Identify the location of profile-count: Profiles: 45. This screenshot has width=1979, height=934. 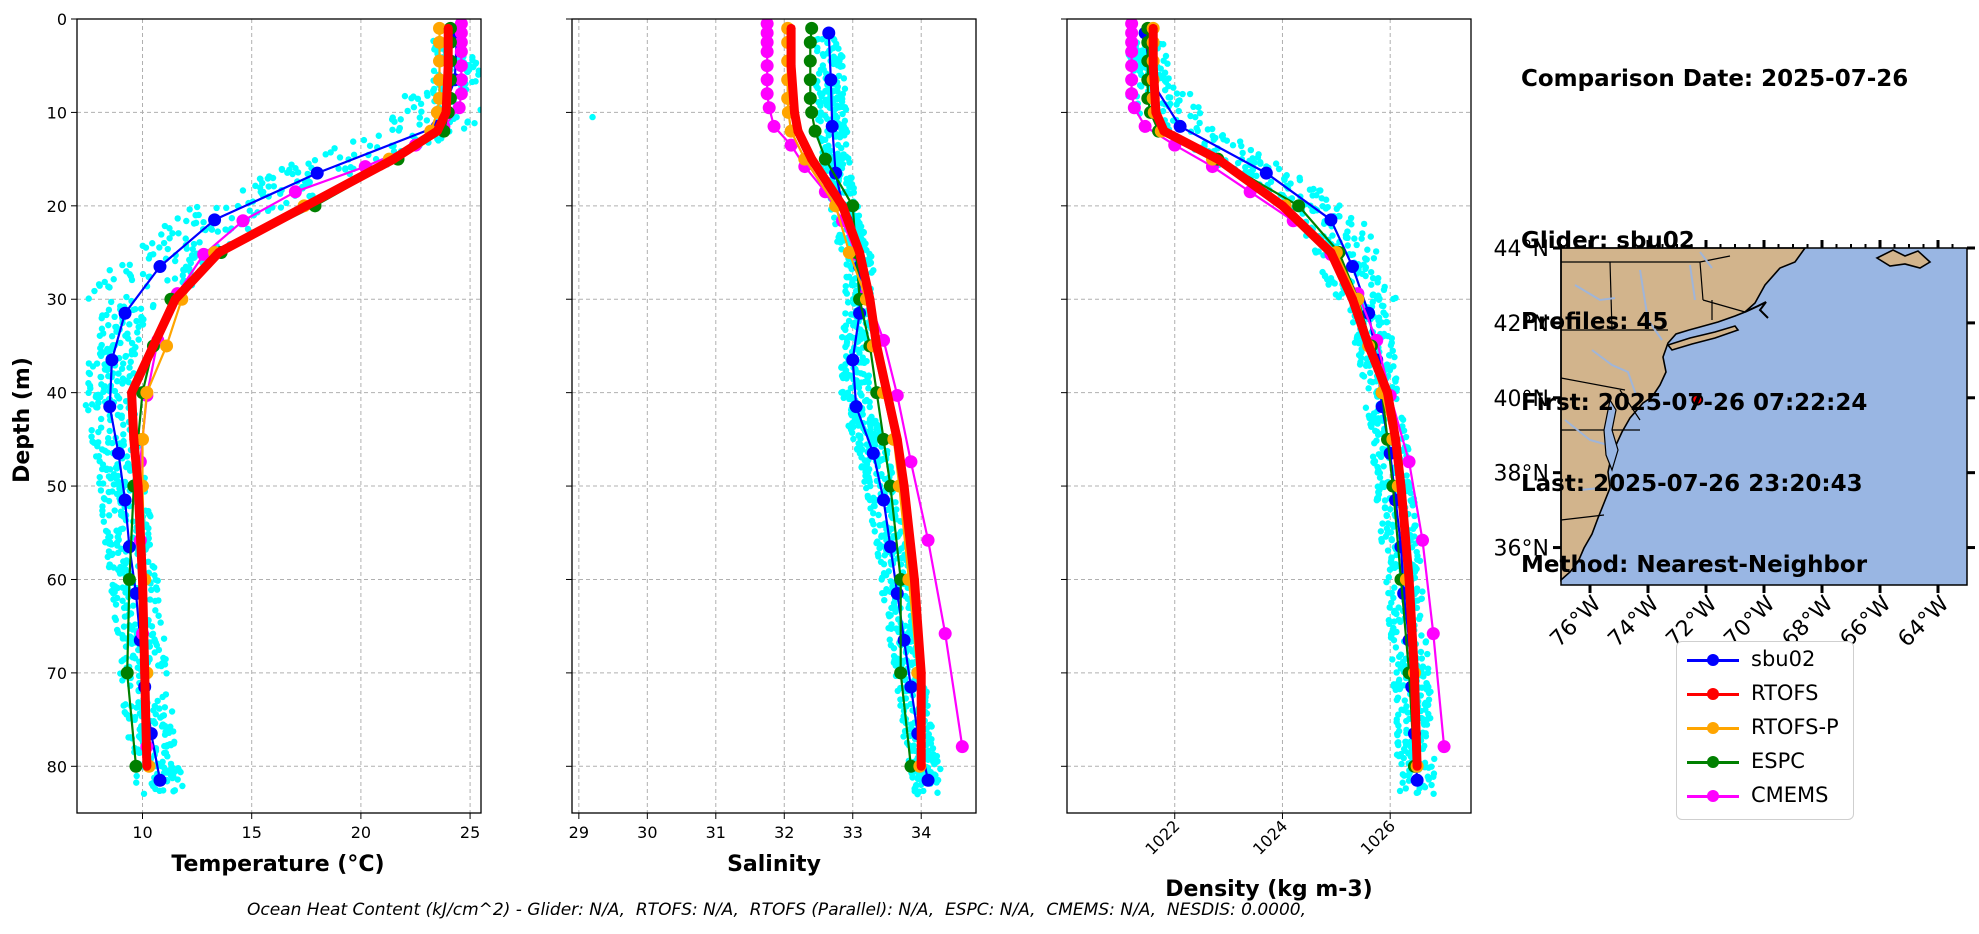
(1595, 322).